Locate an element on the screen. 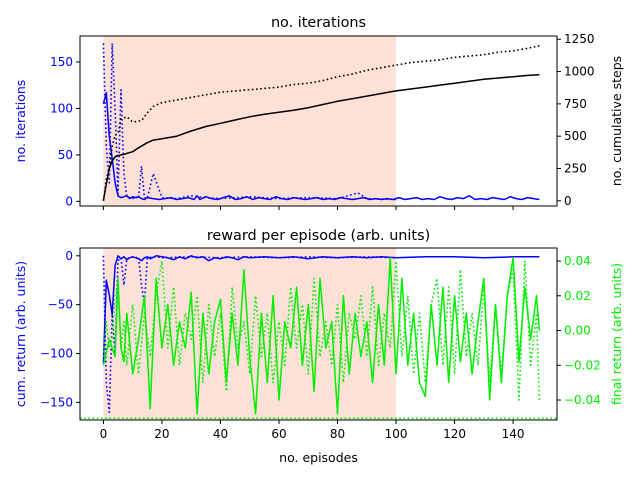 Image resolution: width=640 pixels, height=480 pixels. reward-x-ticks: 0 20 40 60 80 100 120 140 is located at coordinates (312, 430).